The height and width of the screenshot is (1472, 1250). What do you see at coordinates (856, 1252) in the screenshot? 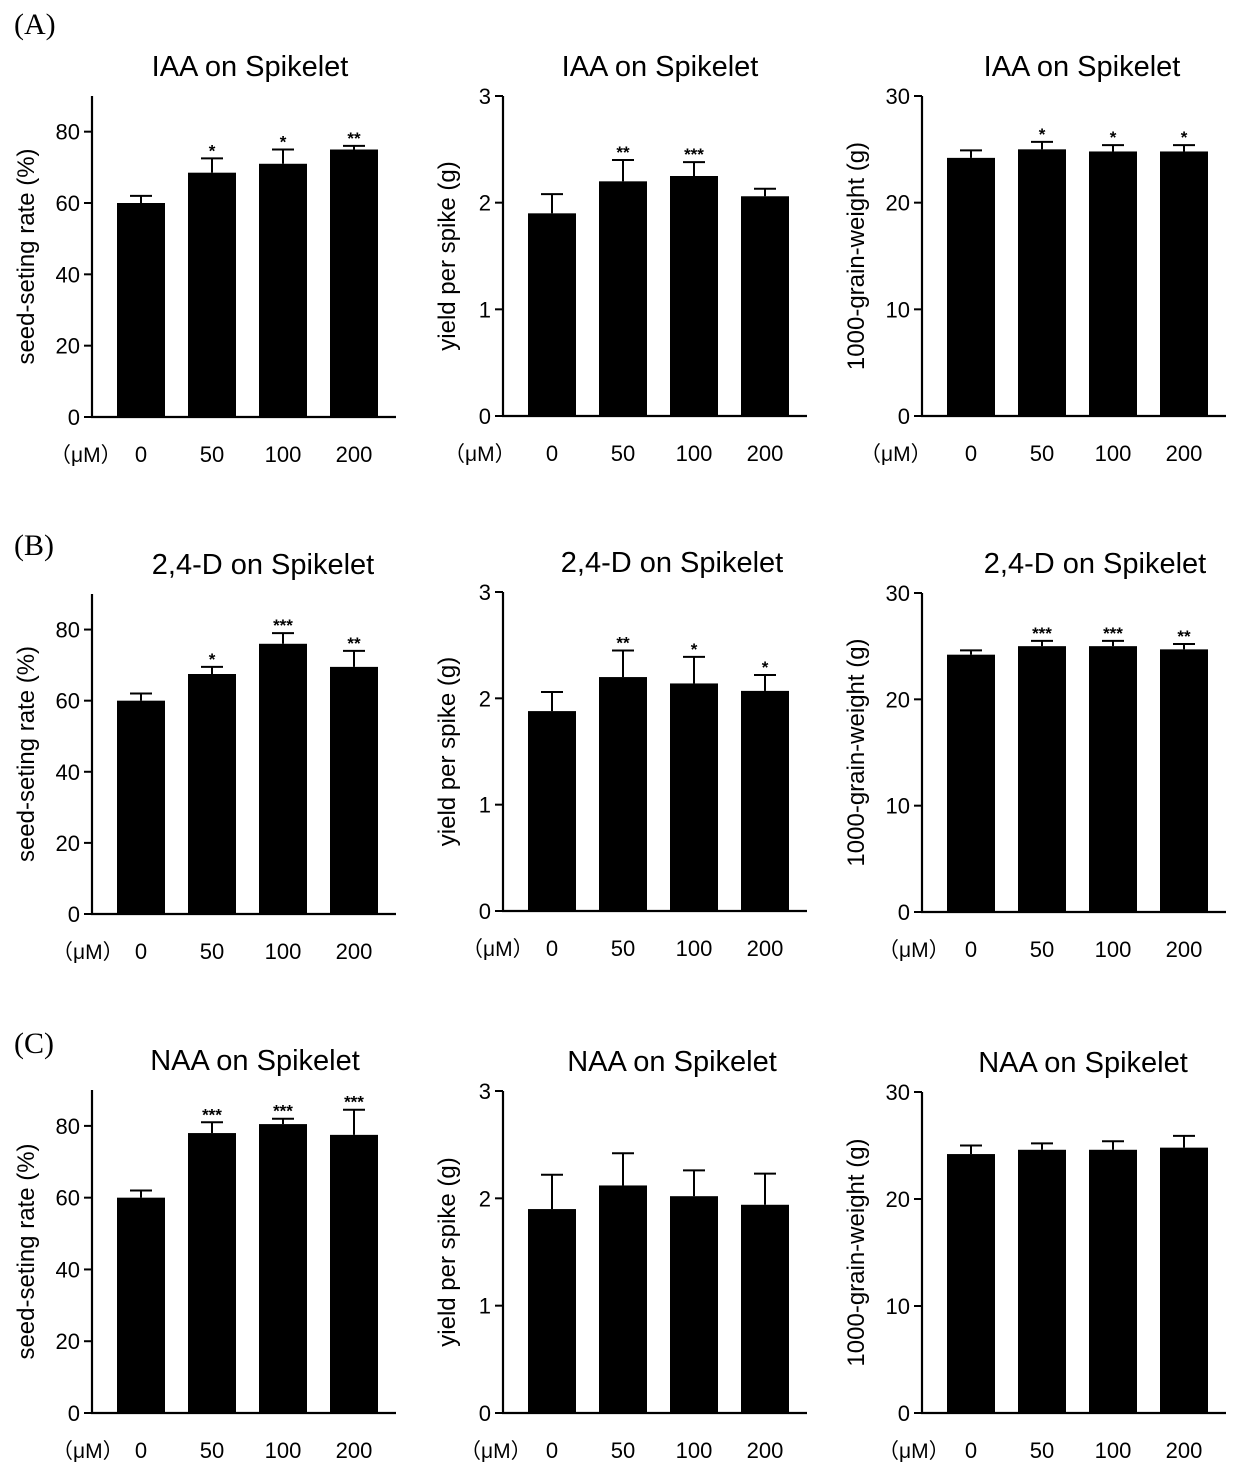
I see `y-axis-label: 1000-grain-weight (g)` at bounding box center [856, 1252].